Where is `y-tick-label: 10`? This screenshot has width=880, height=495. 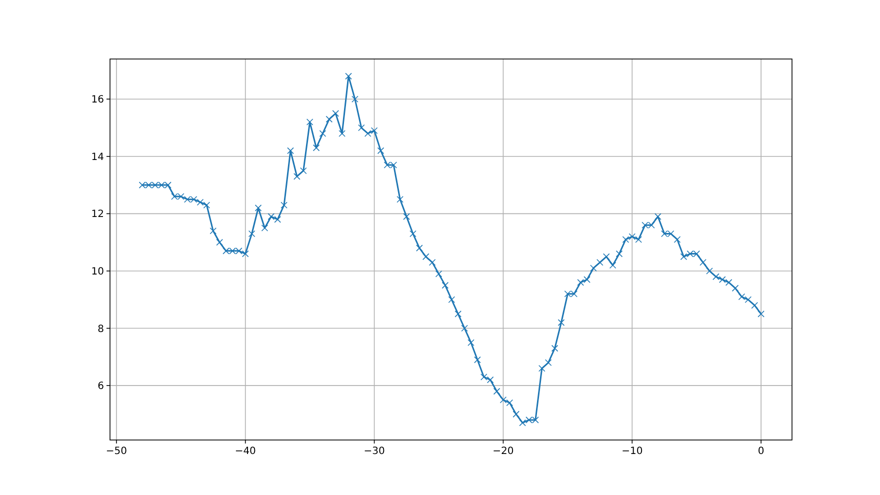
y-tick-label: 10 is located at coordinates (97, 272).